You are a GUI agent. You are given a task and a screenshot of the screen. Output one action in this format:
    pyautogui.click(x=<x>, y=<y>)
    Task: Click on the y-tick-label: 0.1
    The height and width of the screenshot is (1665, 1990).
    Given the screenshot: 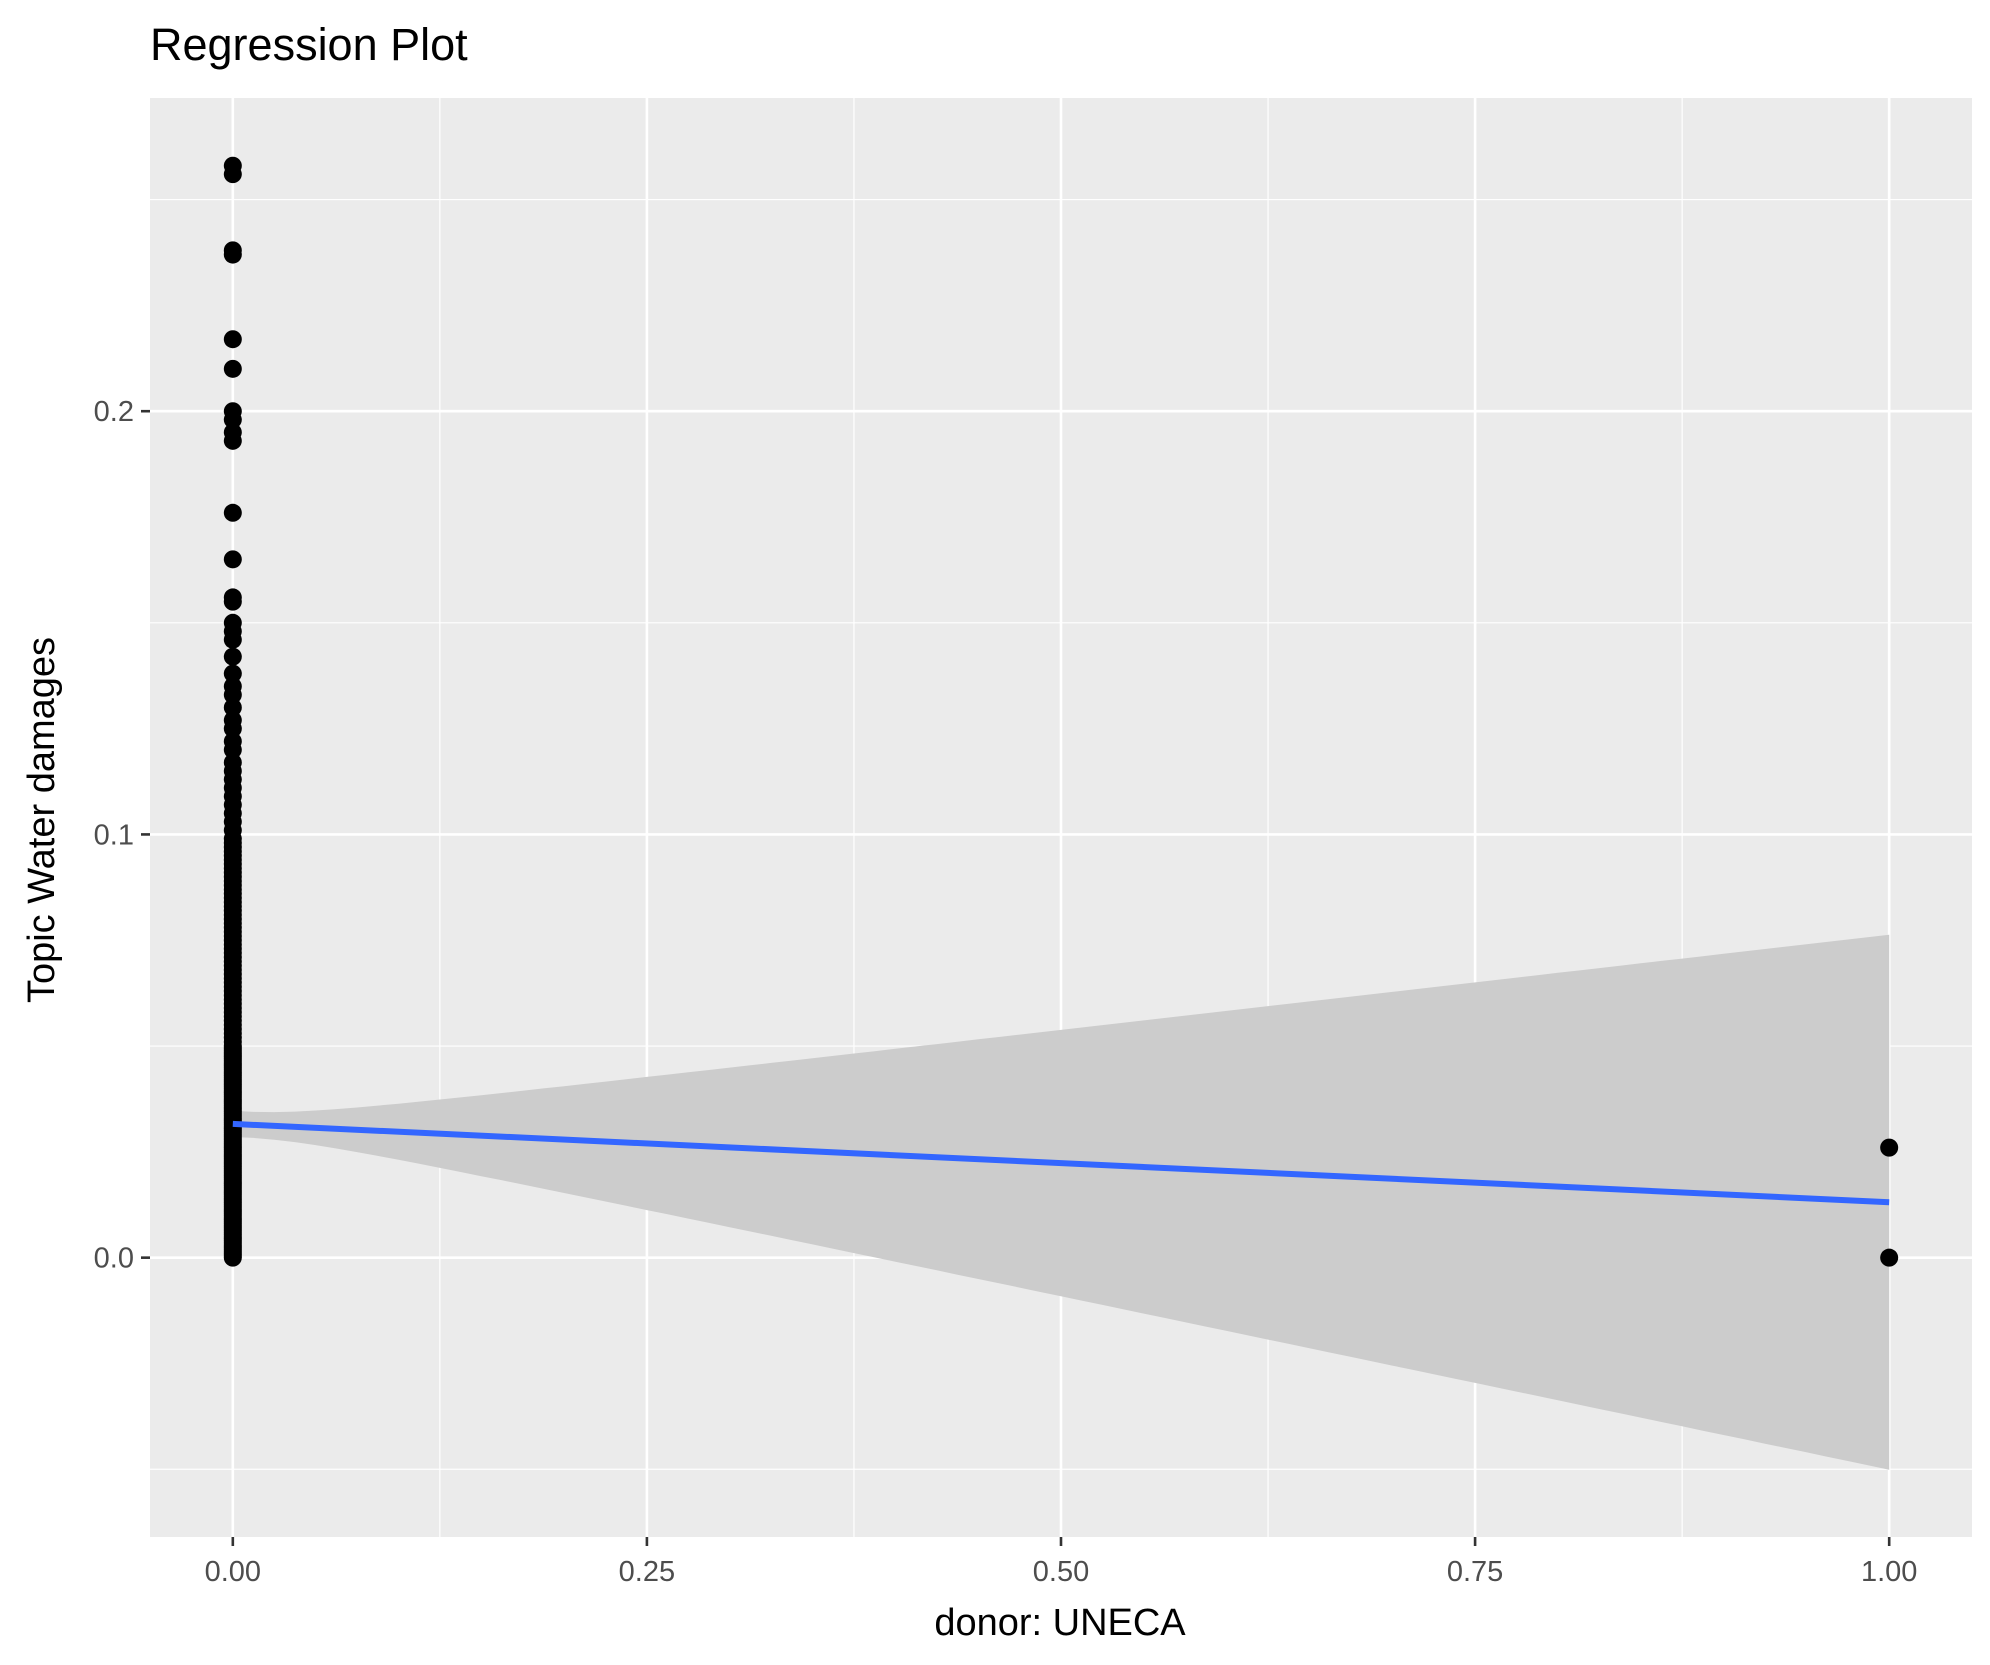 What is the action you would take?
    pyautogui.click(x=114, y=835)
    